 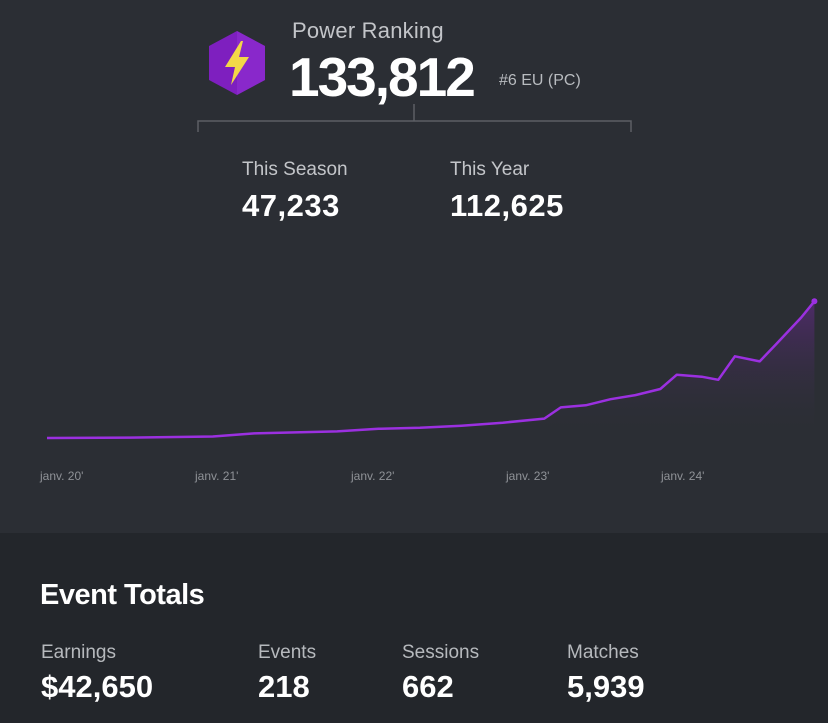 I want to click on this-year-value: 112,625, so click(x=507, y=205).